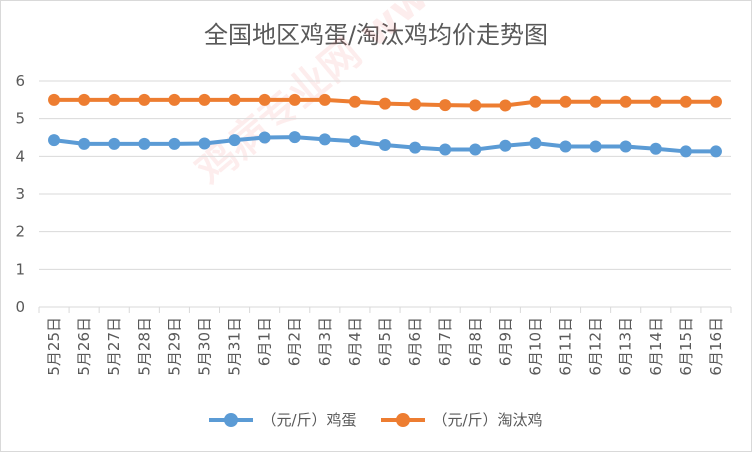  Describe the element at coordinates (20, 269) in the screenshot. I see `y-tick-label: 1` at that location.